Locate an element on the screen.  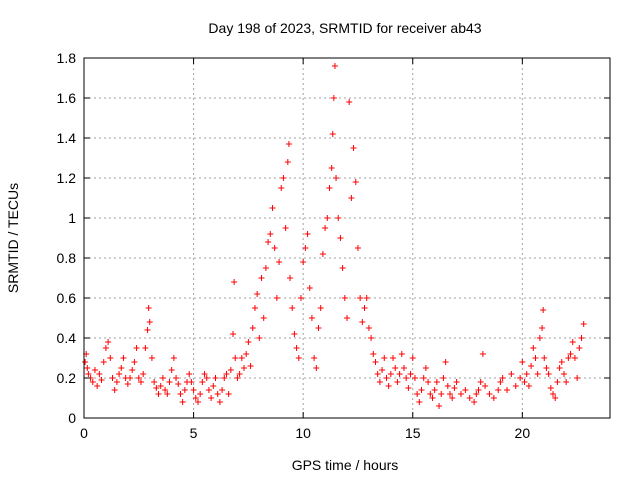
y-tick-label: 1 is located at coordinates (72, 218).